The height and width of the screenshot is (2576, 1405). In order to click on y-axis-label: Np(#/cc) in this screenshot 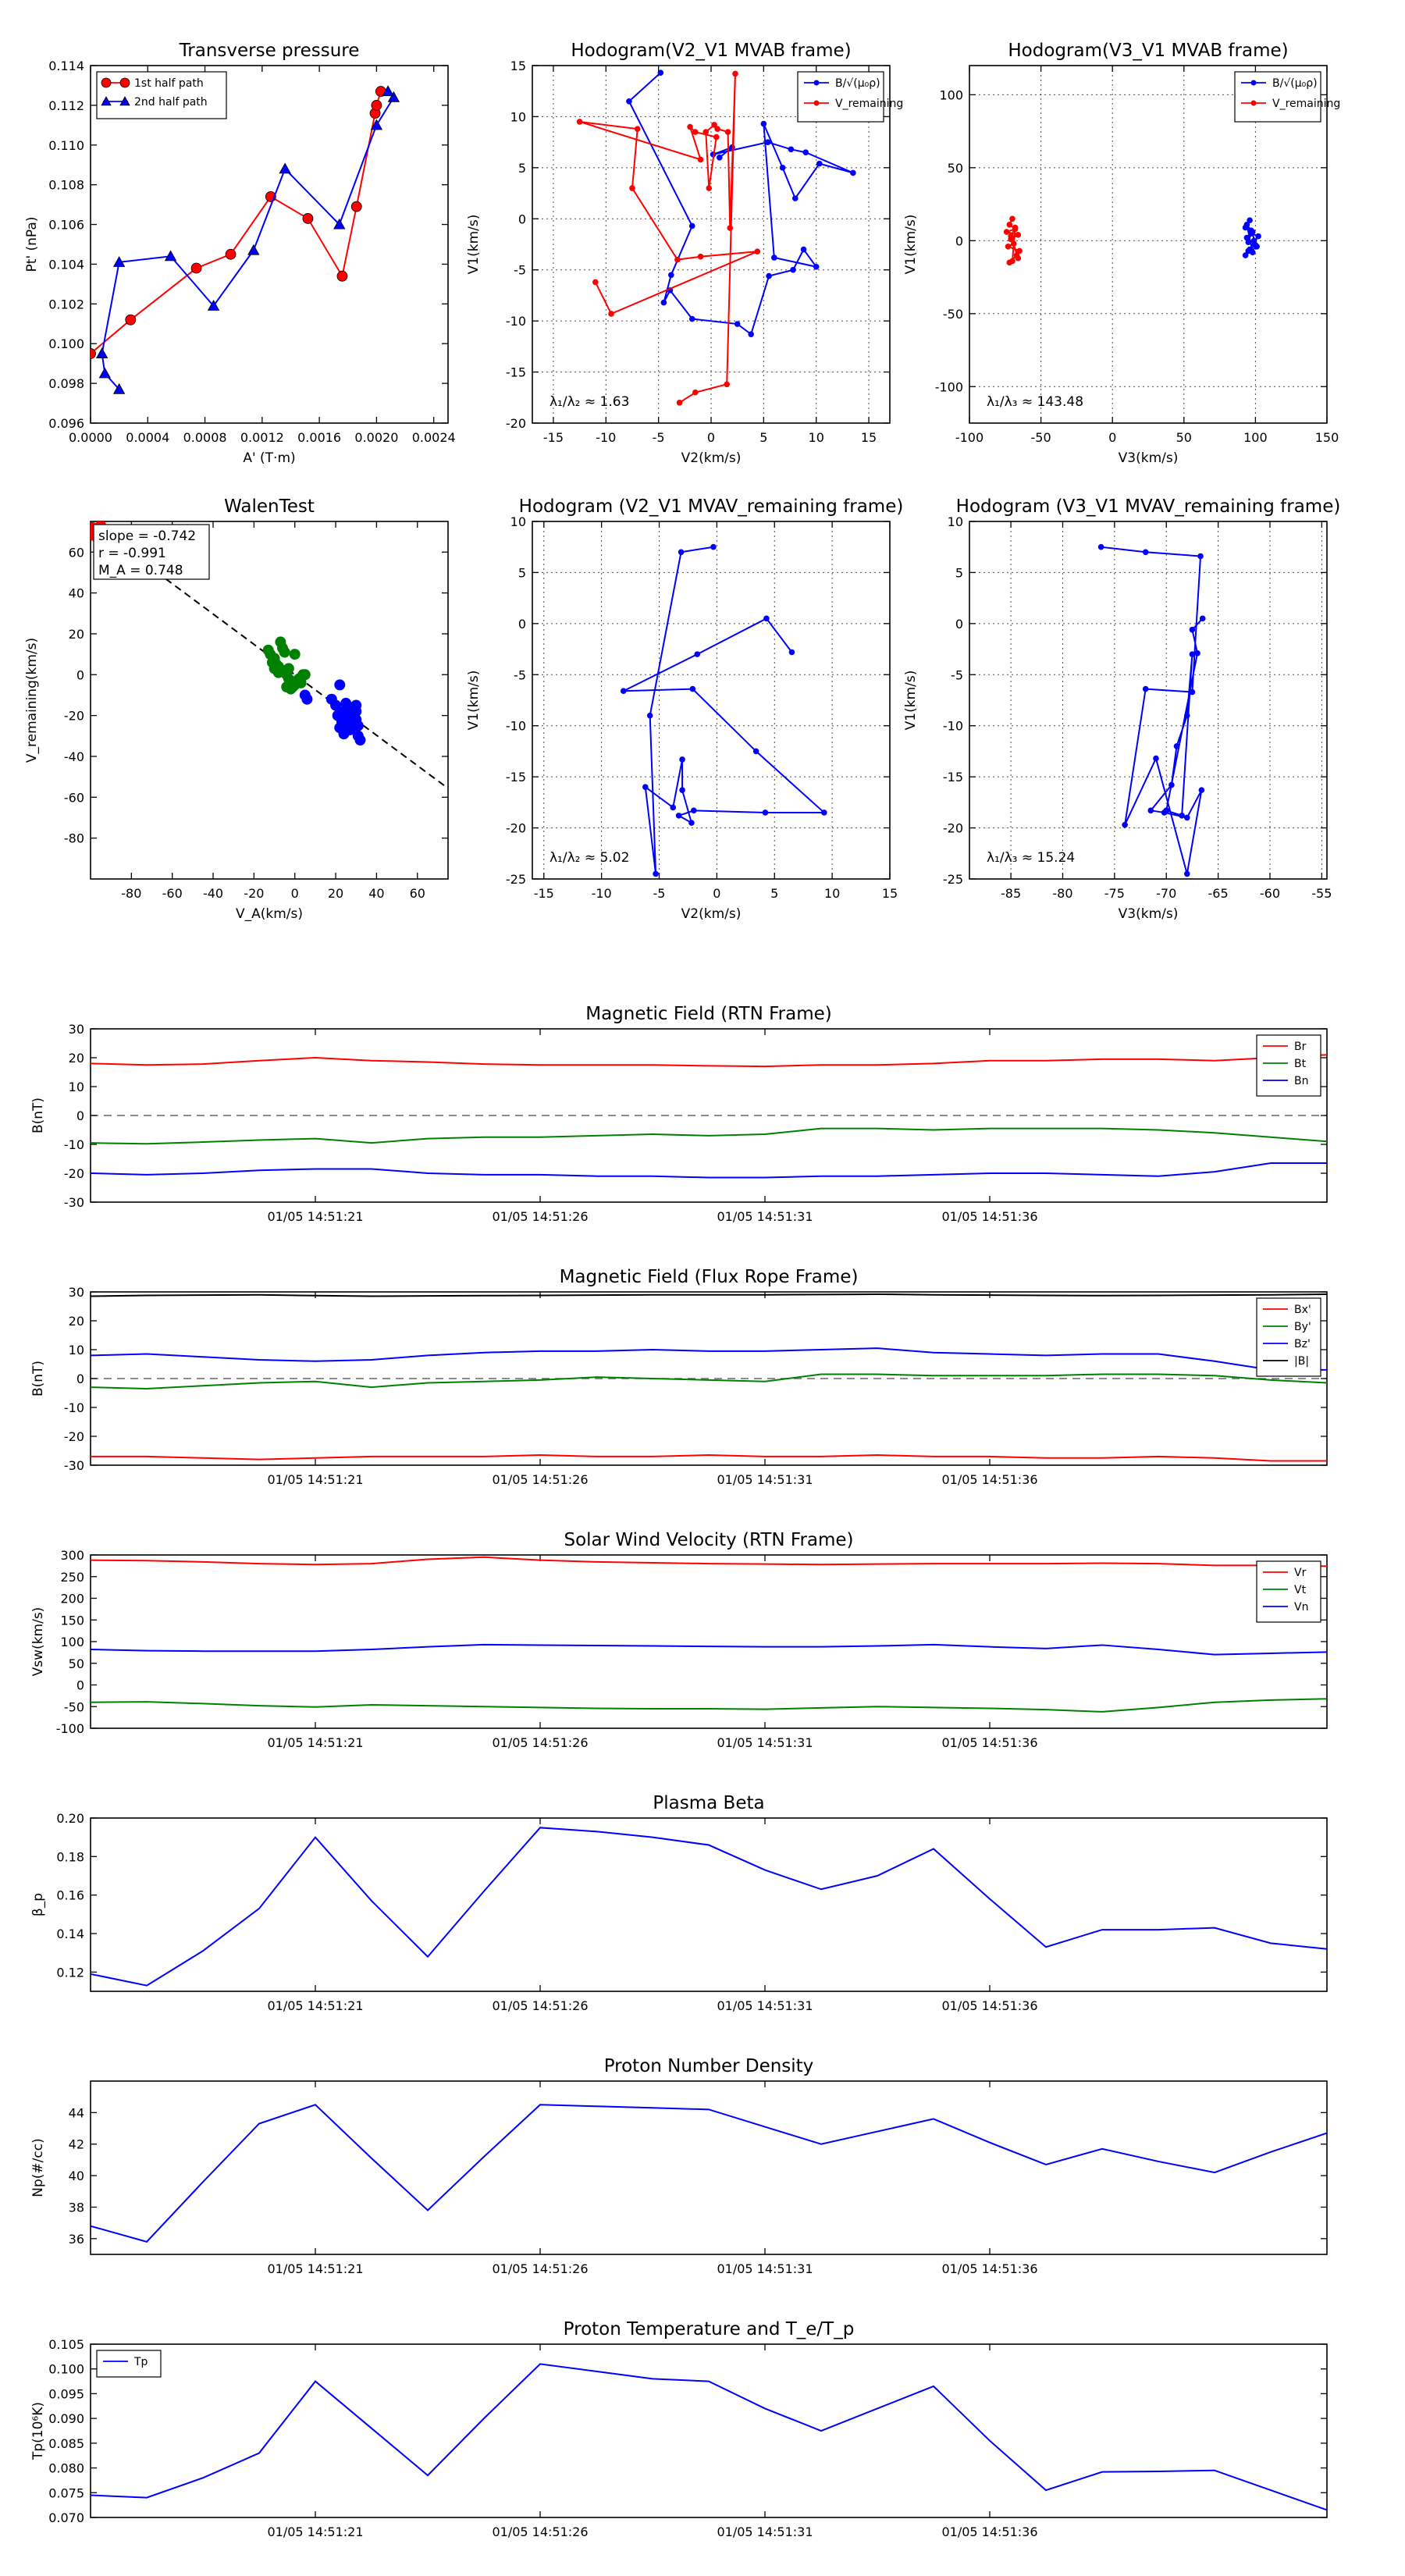, I will do `click(38, 2167)`.